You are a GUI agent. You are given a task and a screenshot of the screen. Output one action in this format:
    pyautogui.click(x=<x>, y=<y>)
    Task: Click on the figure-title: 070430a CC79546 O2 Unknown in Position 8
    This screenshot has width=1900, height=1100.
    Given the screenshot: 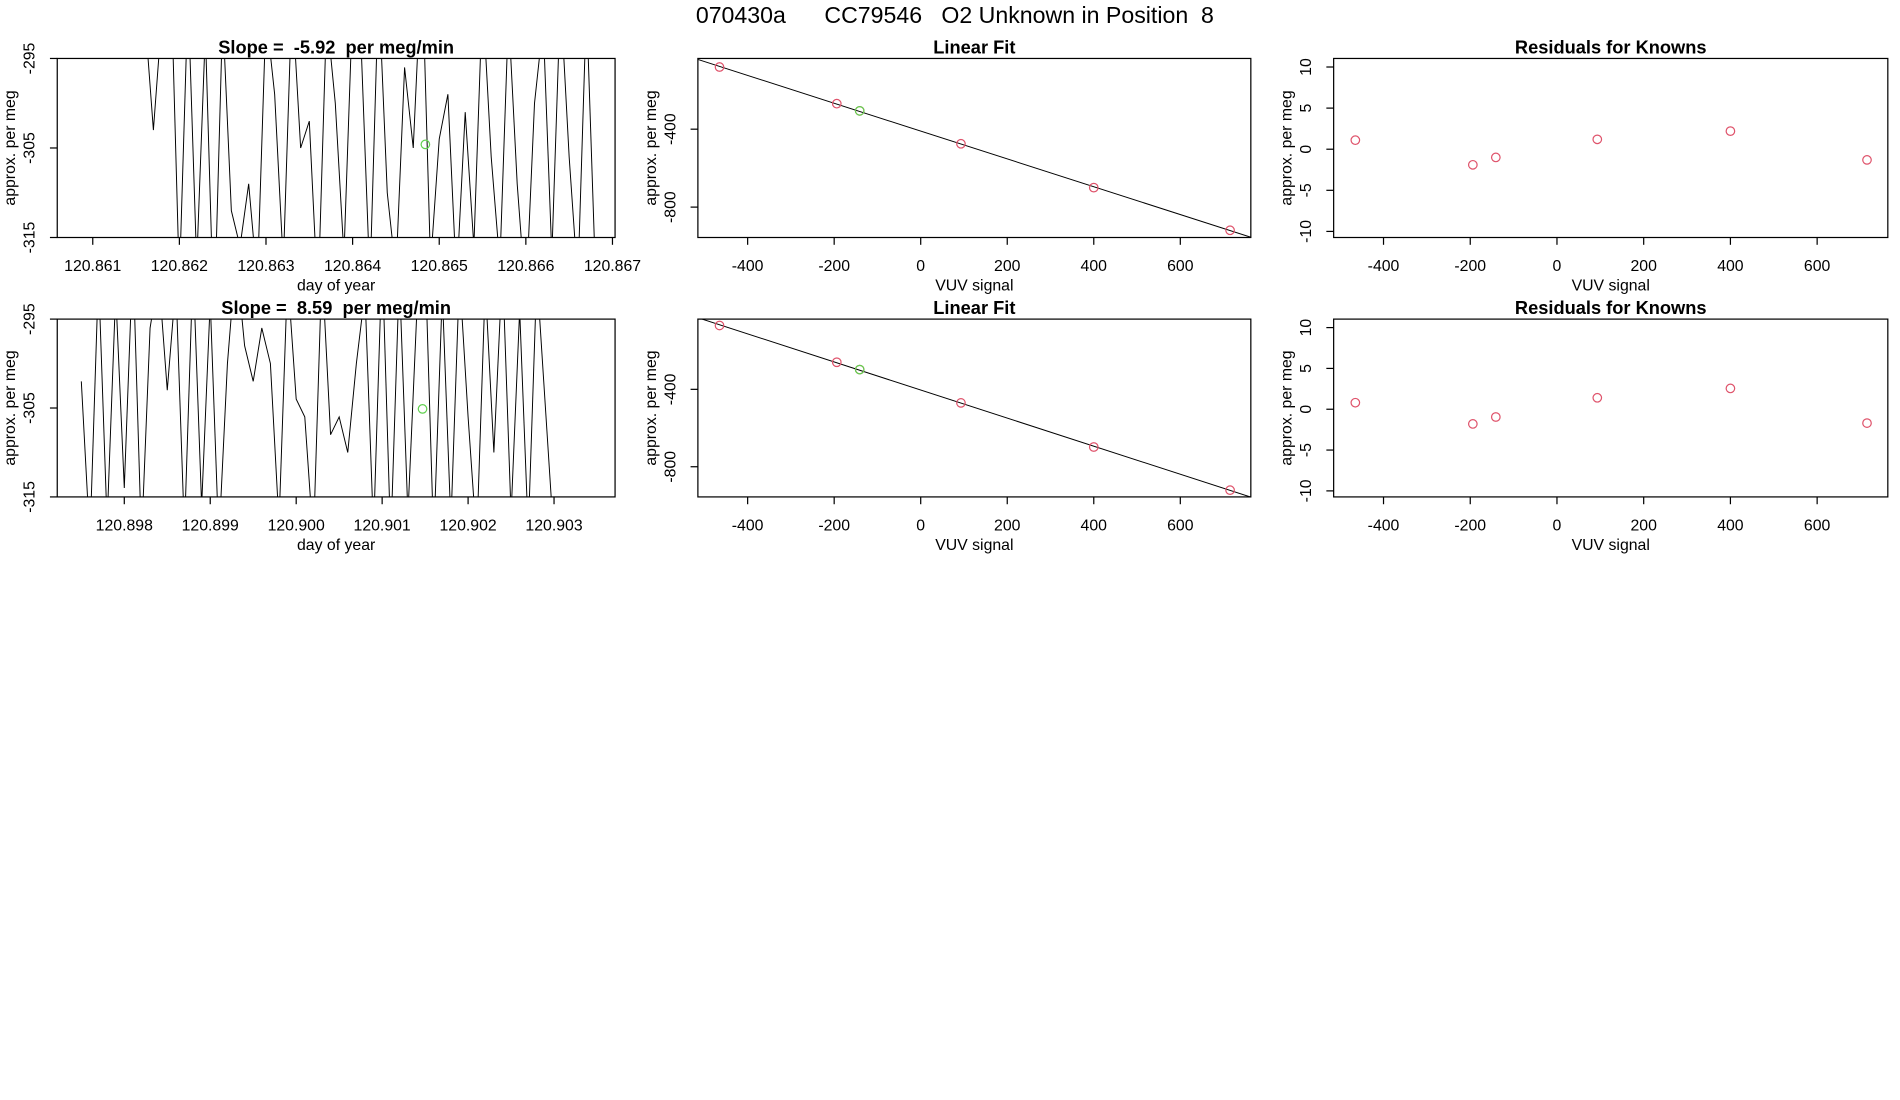 What is the action you would take?
    pyautogui.click(x=955, y=15)
    